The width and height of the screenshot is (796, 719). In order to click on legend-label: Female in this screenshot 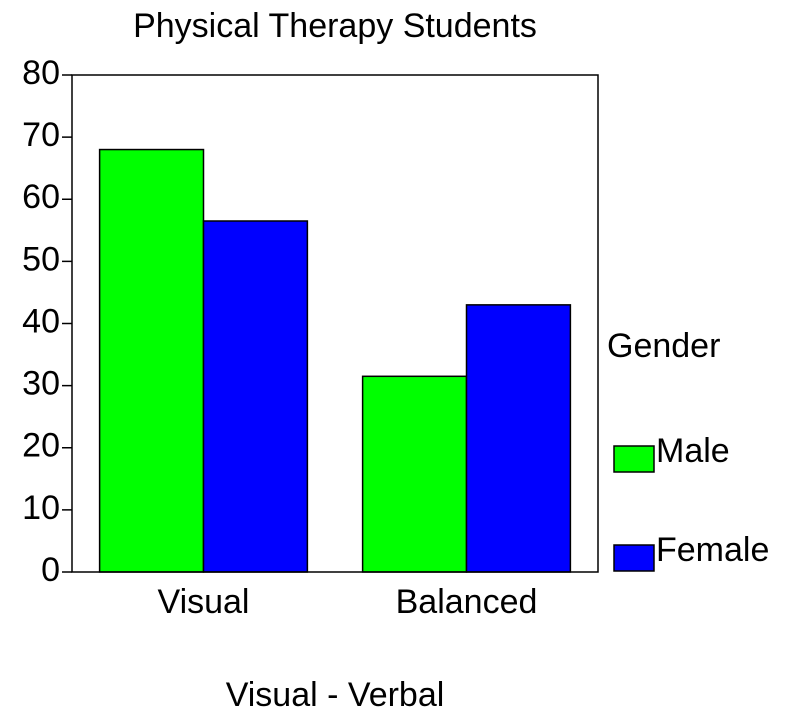, I will do `click(712, 550)`.